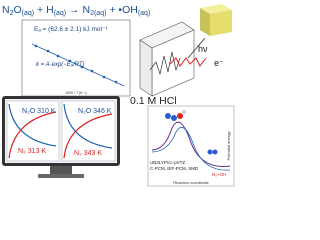  I want to click on eq-part: → N, so click(78, 10).